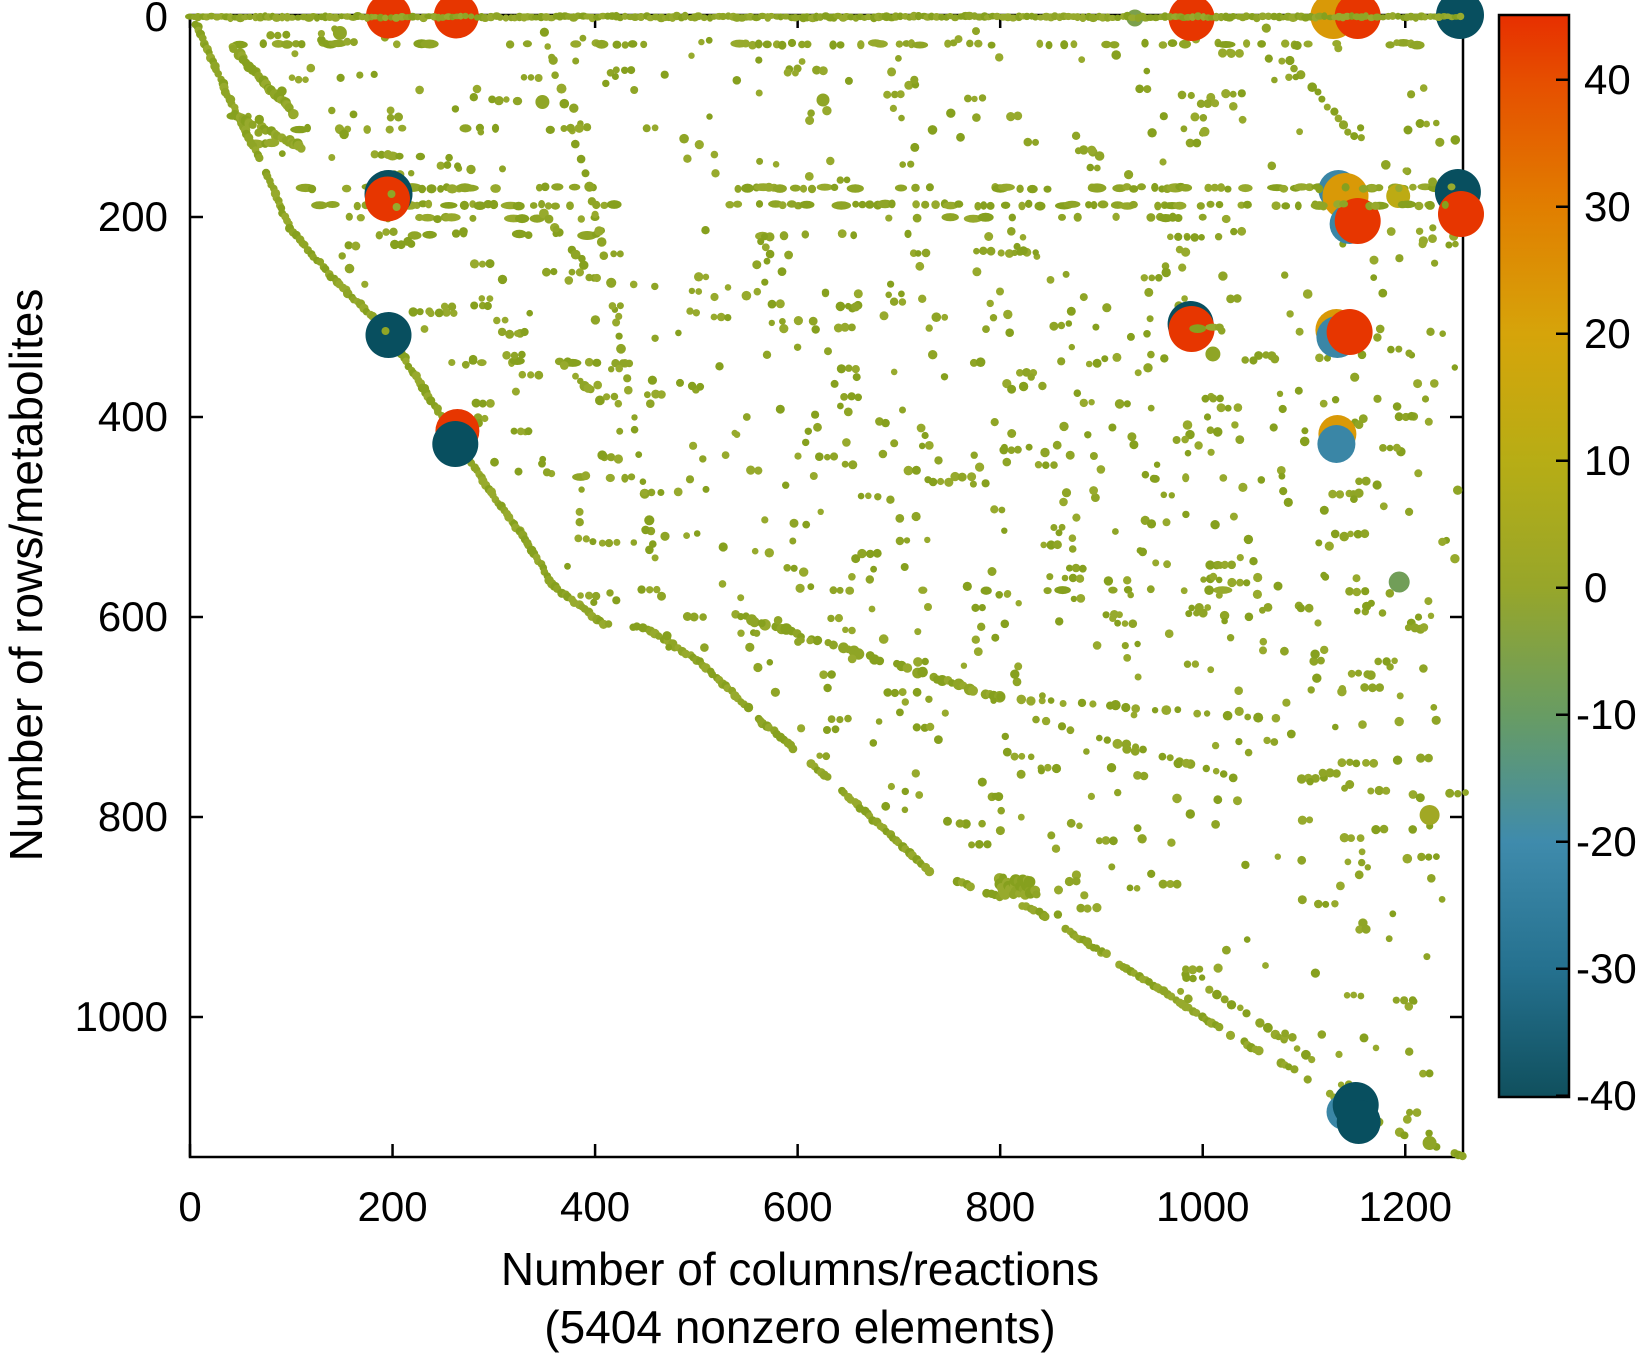 This screenshot has height=1365, width=1642. What do you see at coordinates (1596, 587) in the screenshot?
I see `colorbar-tick-label: 0` at bounding box center [1596, 587].